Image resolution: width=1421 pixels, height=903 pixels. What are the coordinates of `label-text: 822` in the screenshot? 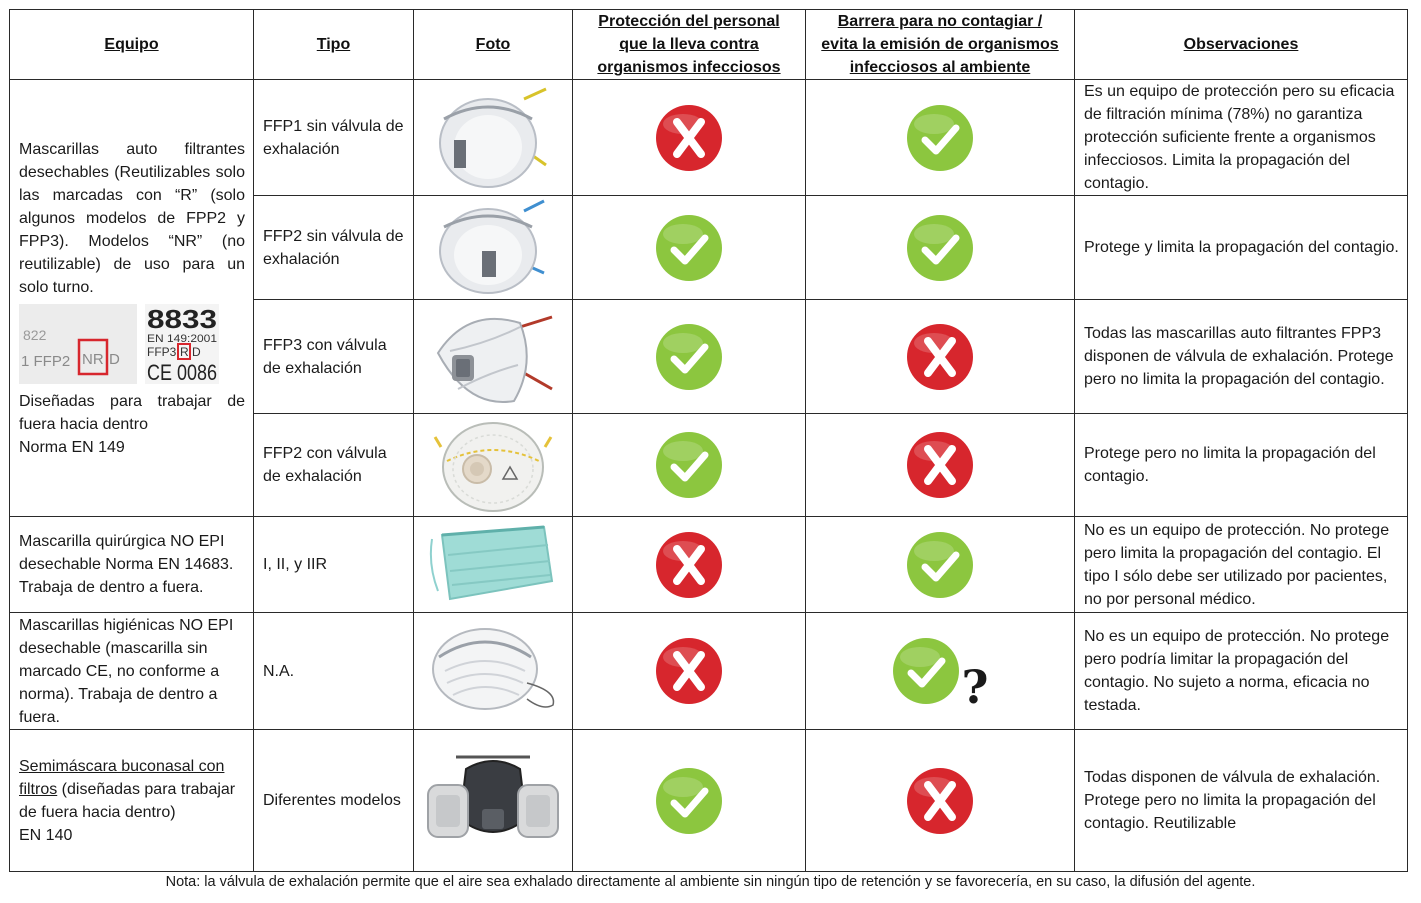 It's located at (35, 335).